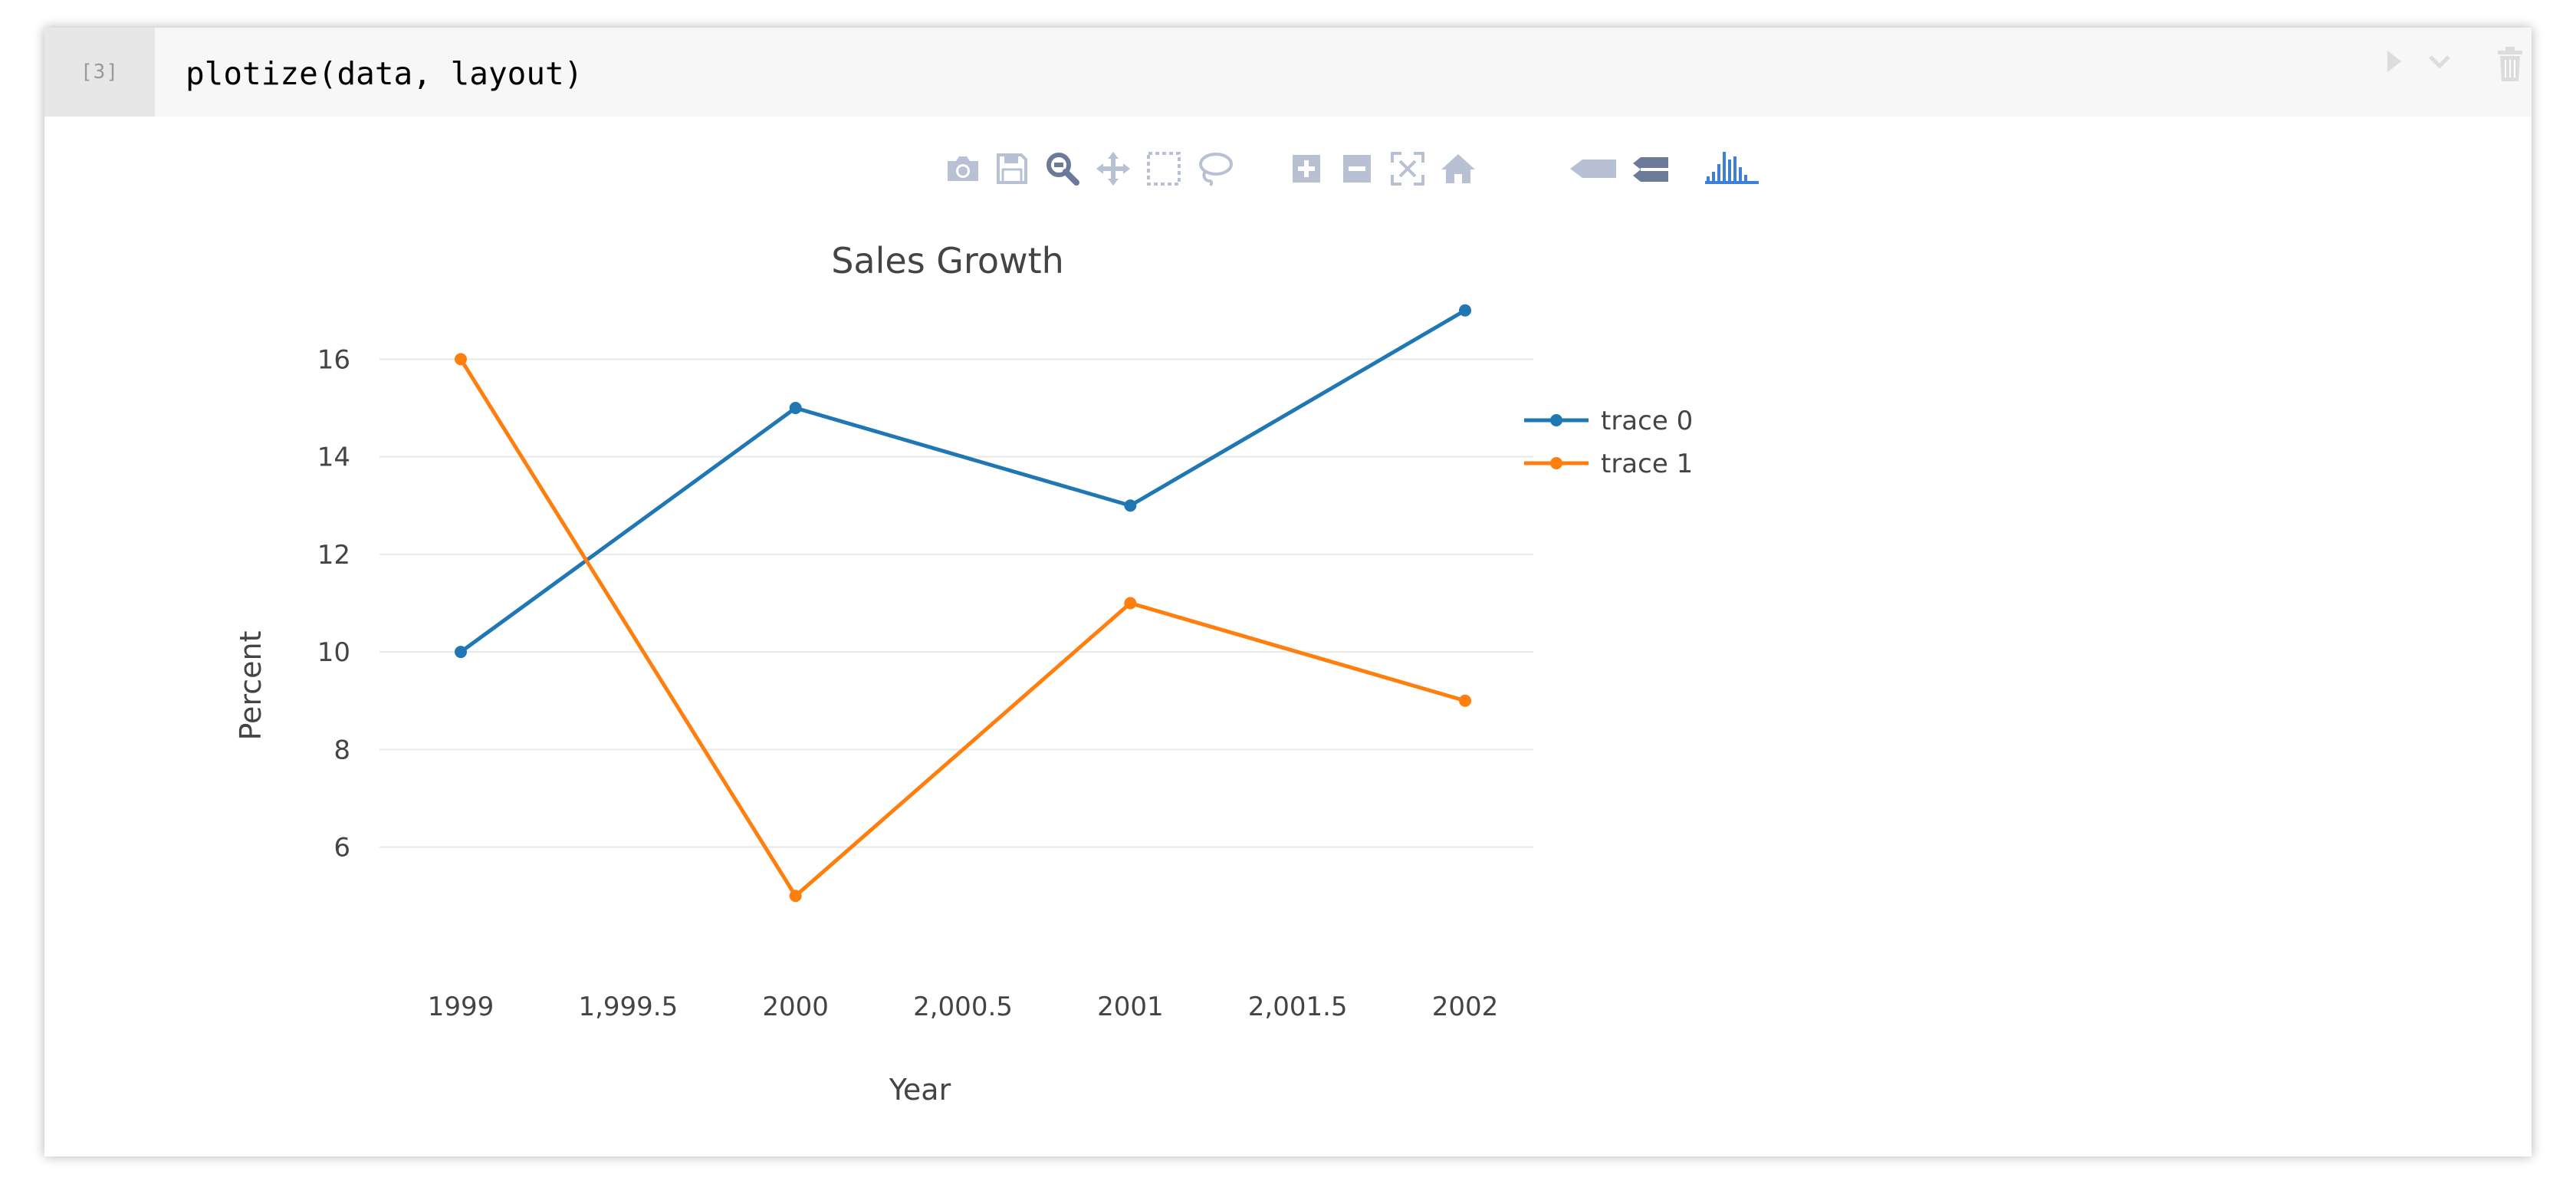 This screenshot has width=2576, height=1204. Describe the element at coordinates (1298, 1007) in the screenshot. I see `x-tick-label: 2,001.5` at that location.